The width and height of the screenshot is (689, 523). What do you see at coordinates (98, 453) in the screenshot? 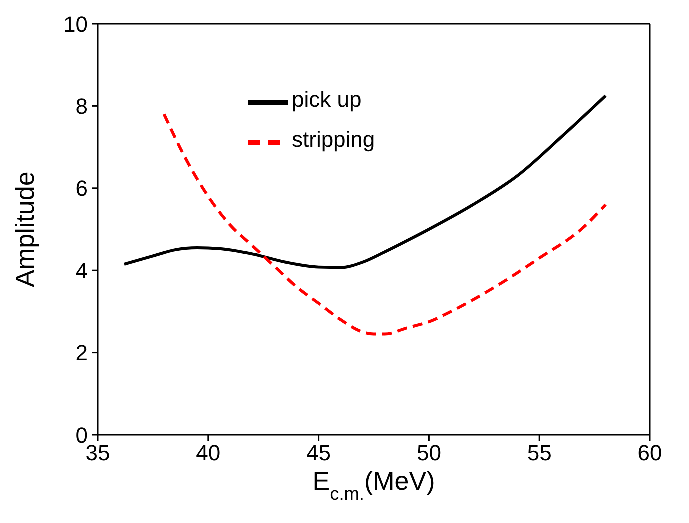
I see `x-tick-label: 35` at bounding box center [98, 453].